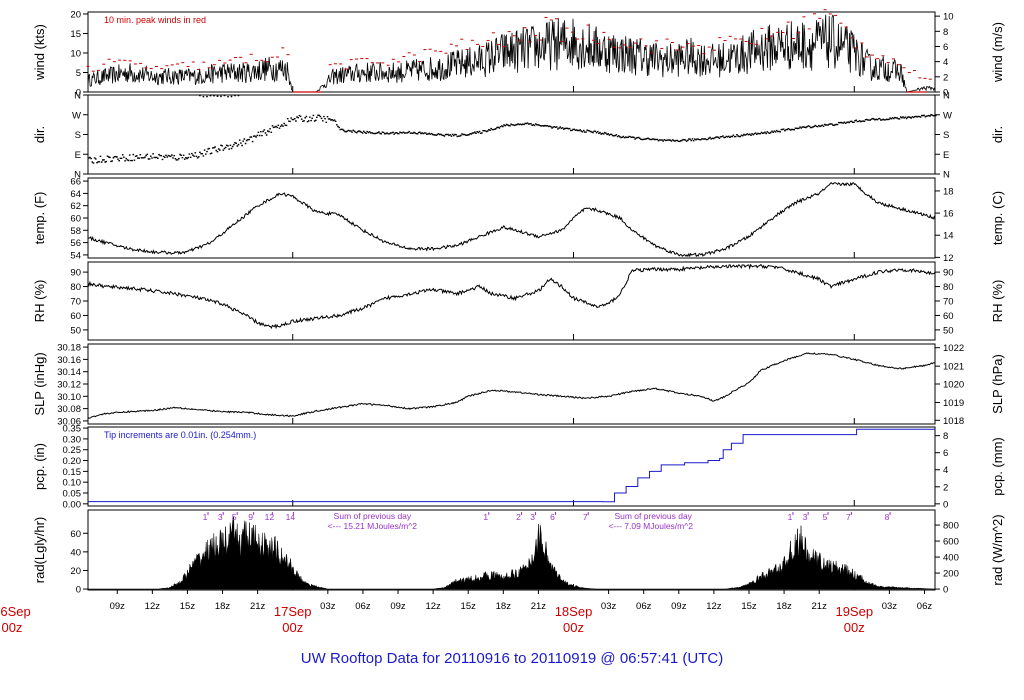 The height and width of the screenshot is (700, 1024). Describe the element at coordinates (69, 372) in the screenshot. I see `y-tick-label-left: 30.14` at that location.